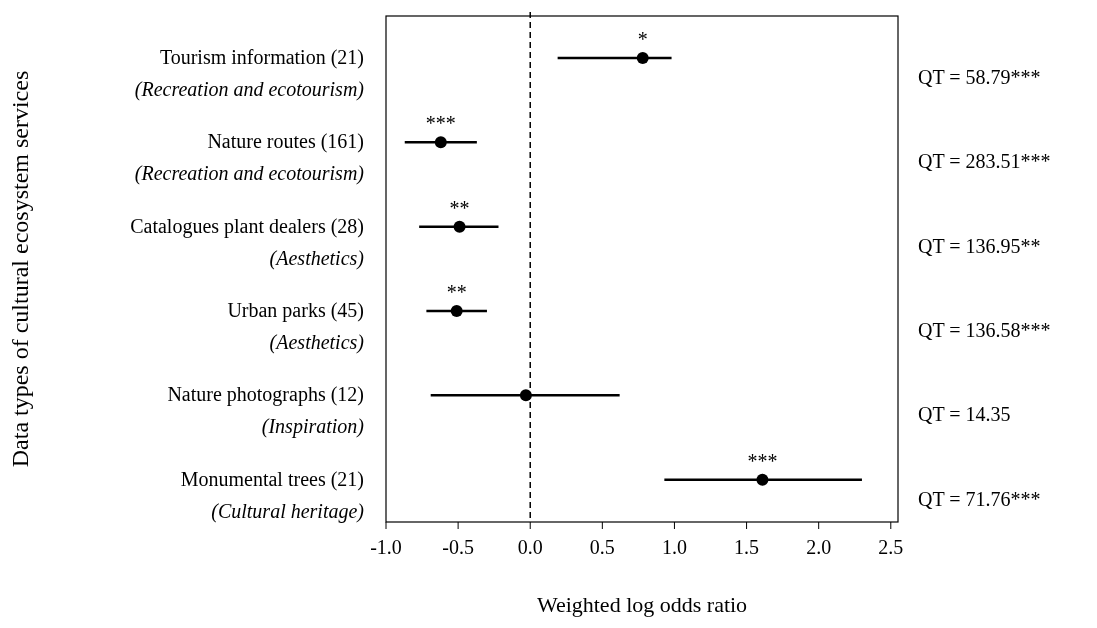  What do you see at coordinates (386, 547) in the screenshot?
I see `x-tick-label: -1.0` at bounding box center [386, 547].